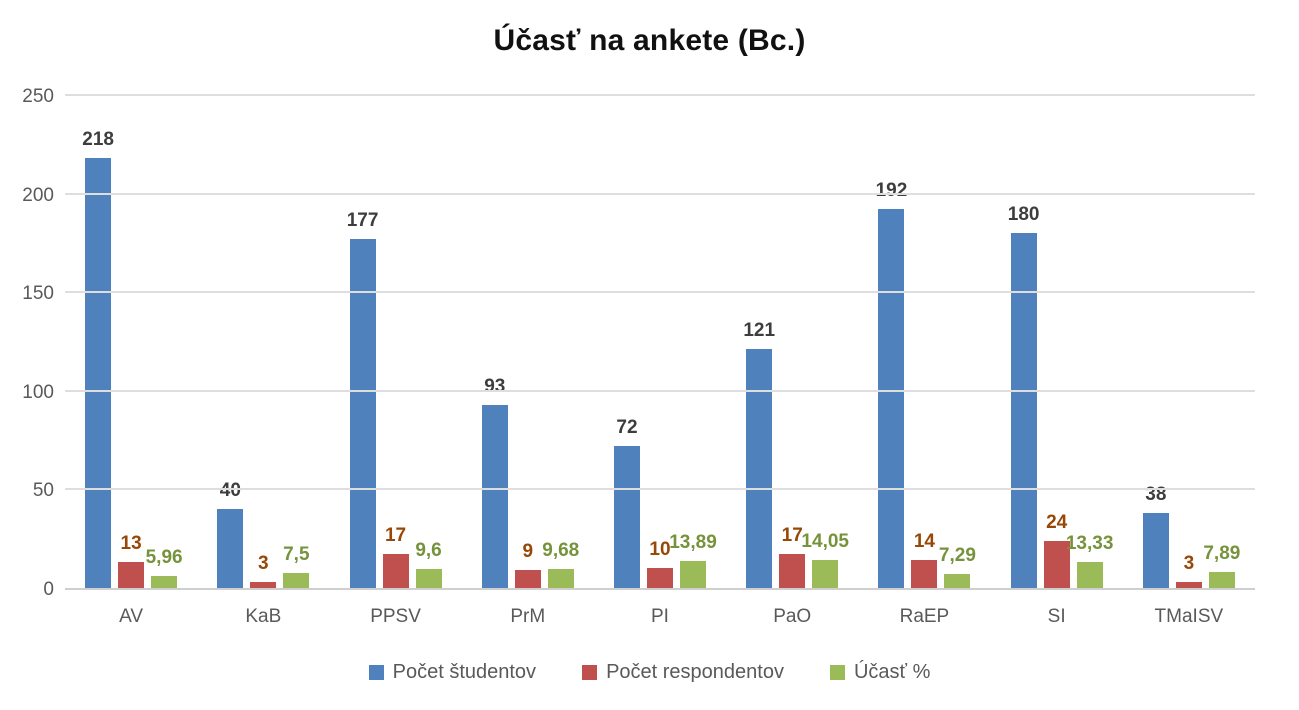 The width and height of the screenshot is (1299, 710). Describe the element at coordinates (464, 672) in the screenshot. I see `legend-label: Počet študentov` at that location.